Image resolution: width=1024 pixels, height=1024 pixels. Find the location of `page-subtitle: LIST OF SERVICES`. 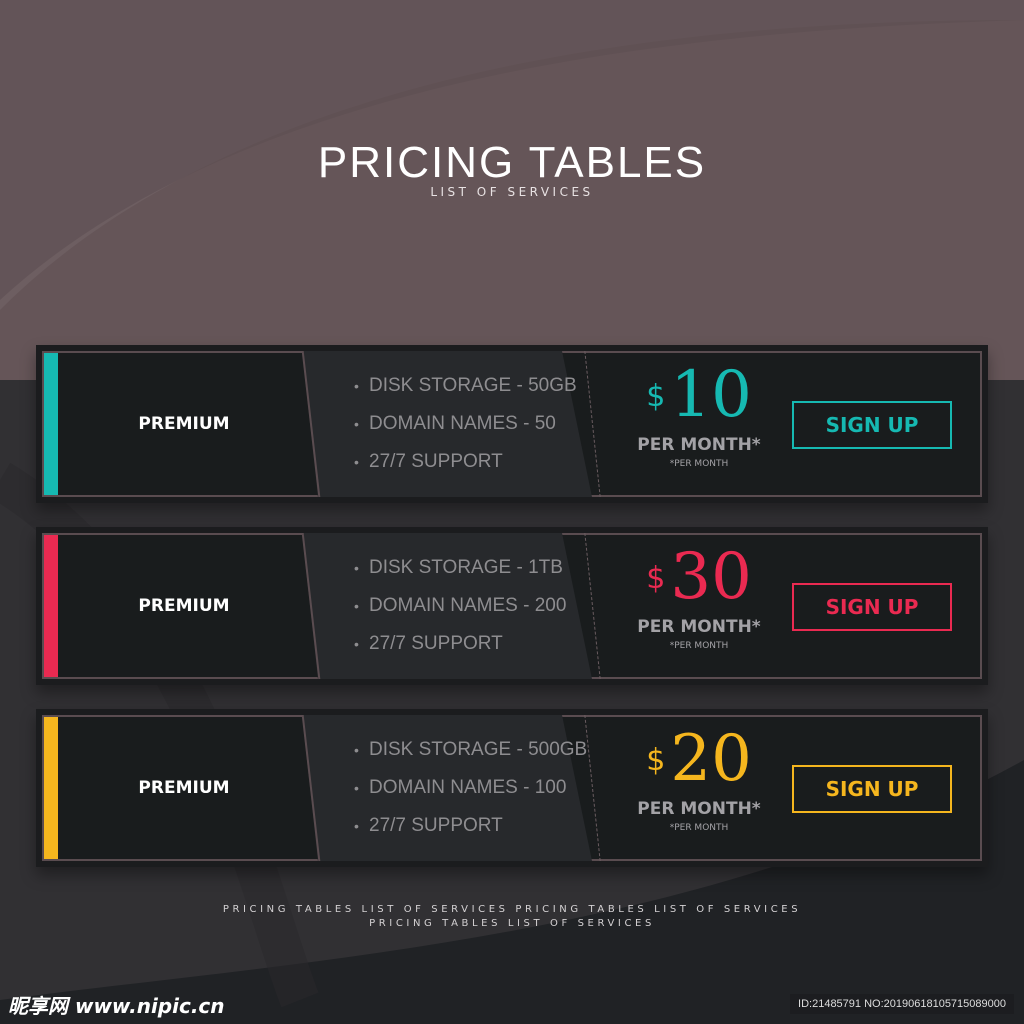

page-subtitle: LIST OF SERVICES is located at coordinates (512, 192).